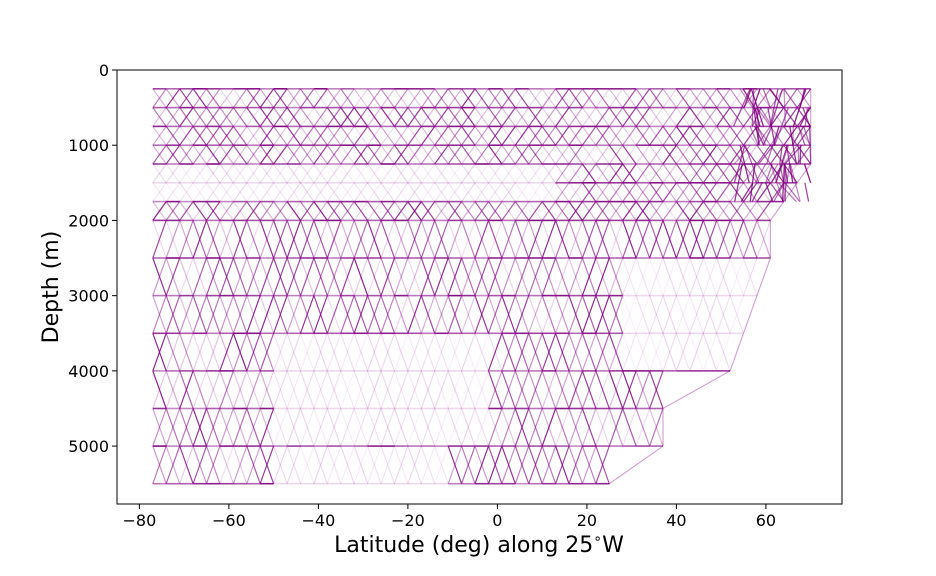 The height and width of the screenshot is (576, 936). Describe the element at coordinates (676, 520) in the screenshot. I see `x-tick-label: 40` at that location.